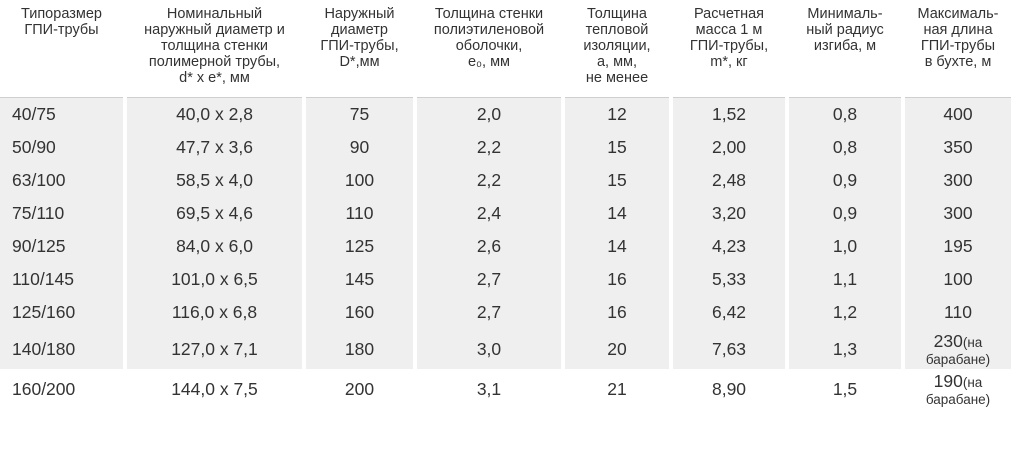 This screenshot has height=450, width=1015. I want to click on cell-size: 125/160, so click(61, 312).